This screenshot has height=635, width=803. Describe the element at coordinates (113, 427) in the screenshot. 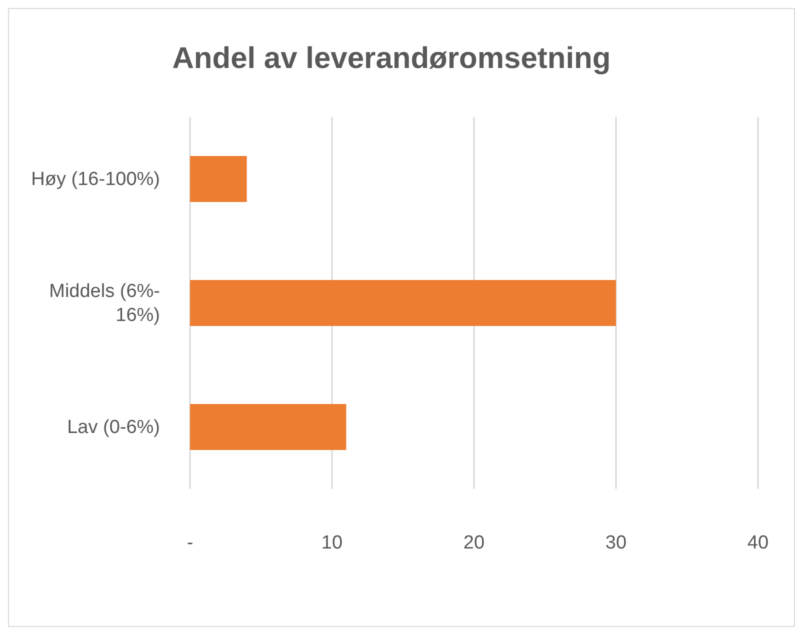

I see `y-tick-label: Lav (0-6%)` at that location.